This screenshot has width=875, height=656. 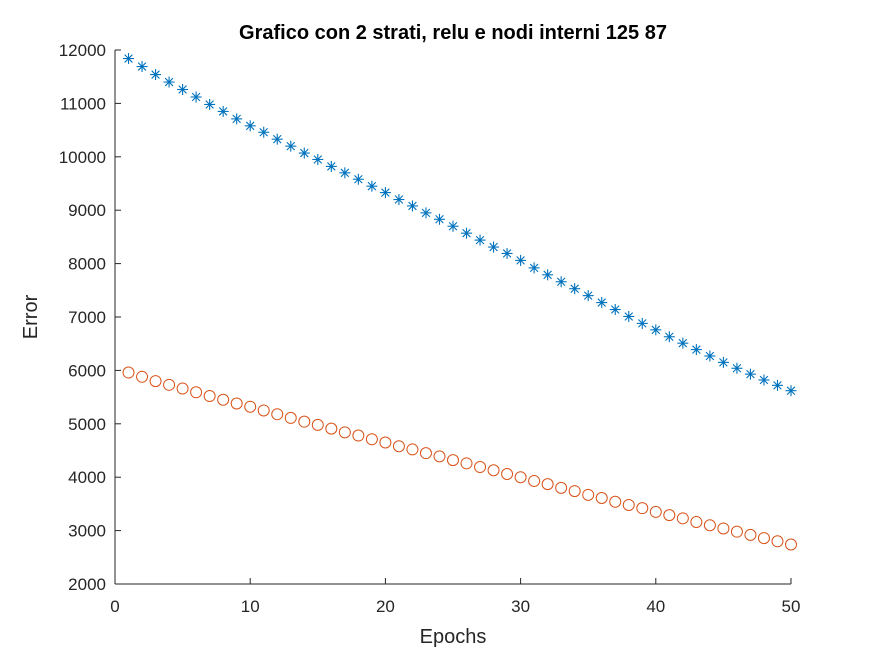 I want to click on x-tick-label: 30, so click(x=520, y=606).